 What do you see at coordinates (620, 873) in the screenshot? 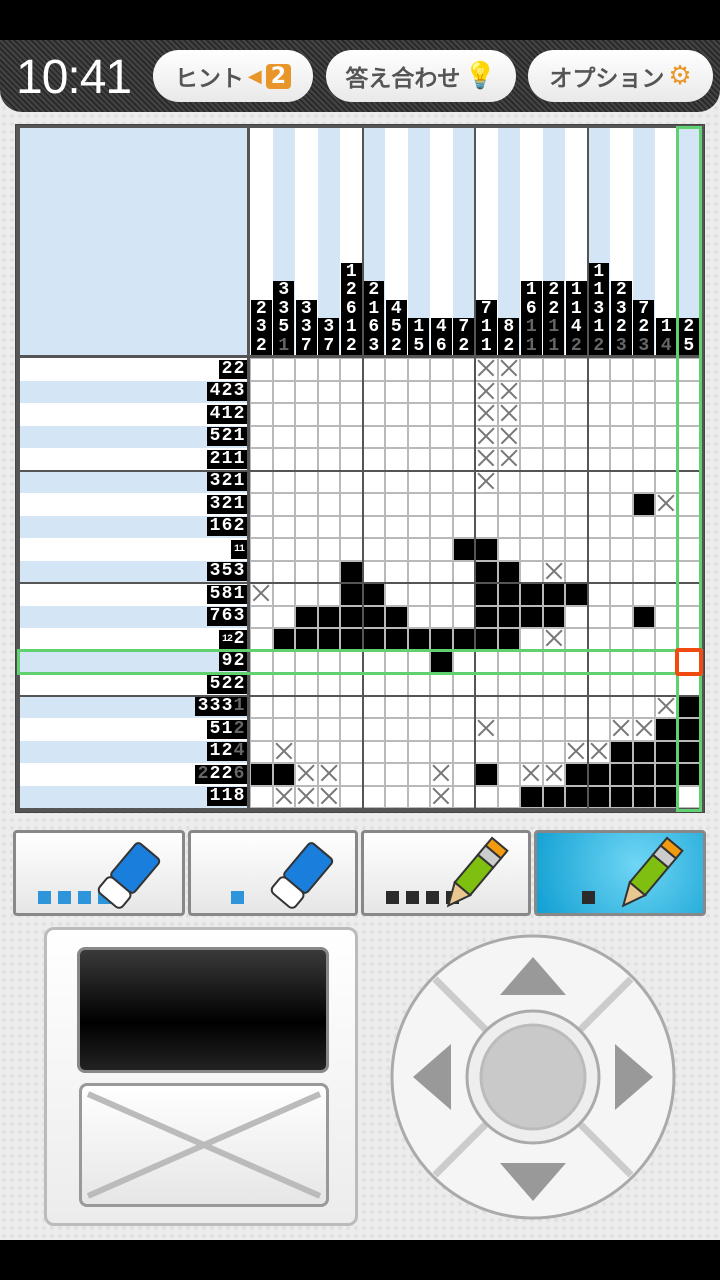
I see `pencil-small-button` at bounding box center [620, 873].